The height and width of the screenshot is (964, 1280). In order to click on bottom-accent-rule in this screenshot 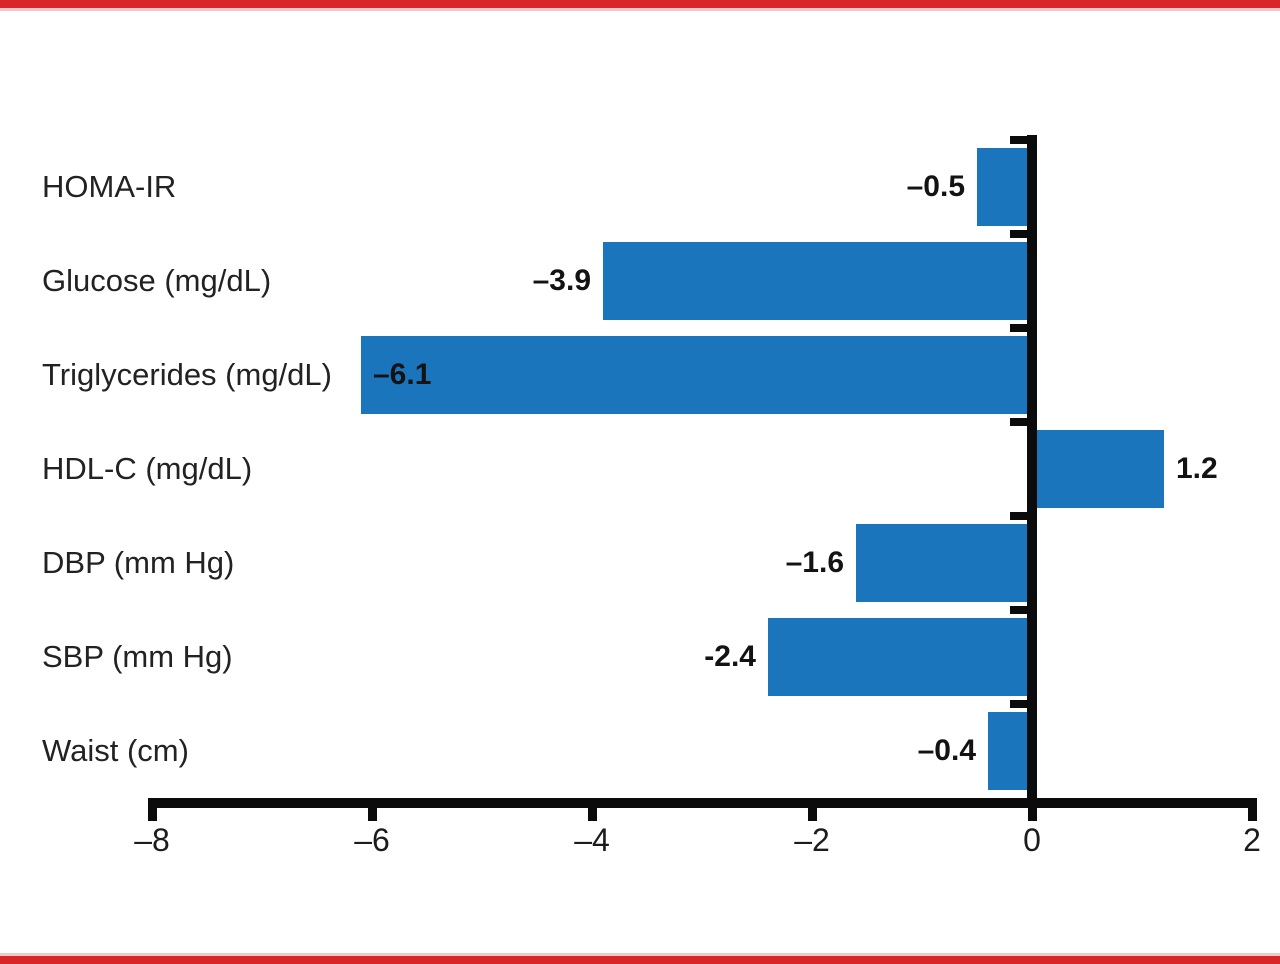, I will do `click(640, 960)`.